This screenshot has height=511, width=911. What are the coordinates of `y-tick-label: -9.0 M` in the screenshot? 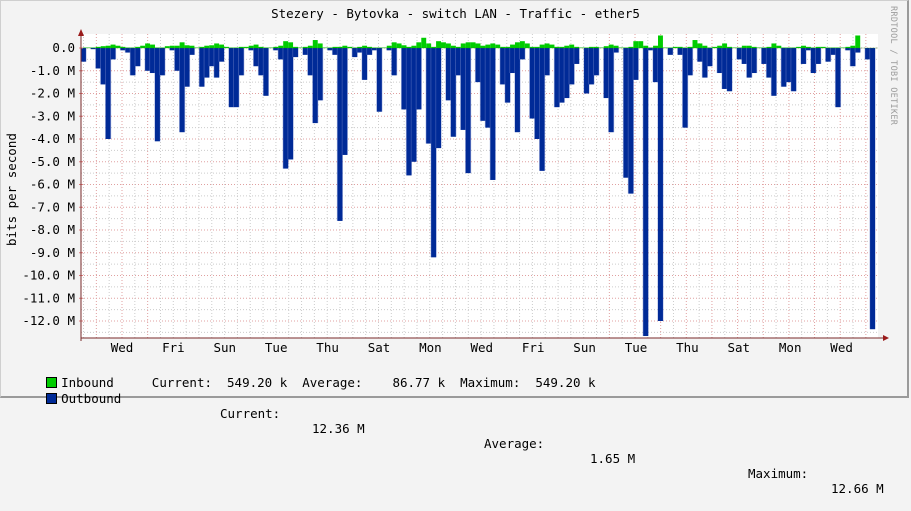 It's located at (52, 252).